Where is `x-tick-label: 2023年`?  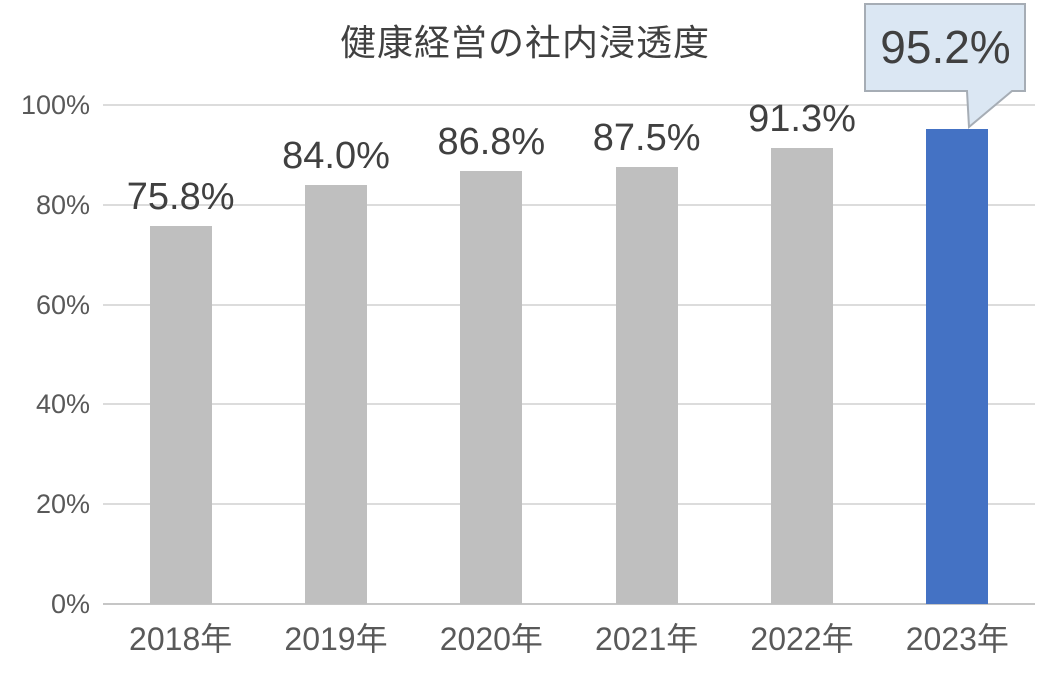 x-tick-label: 2023年 is located at coordinates (957, 639).